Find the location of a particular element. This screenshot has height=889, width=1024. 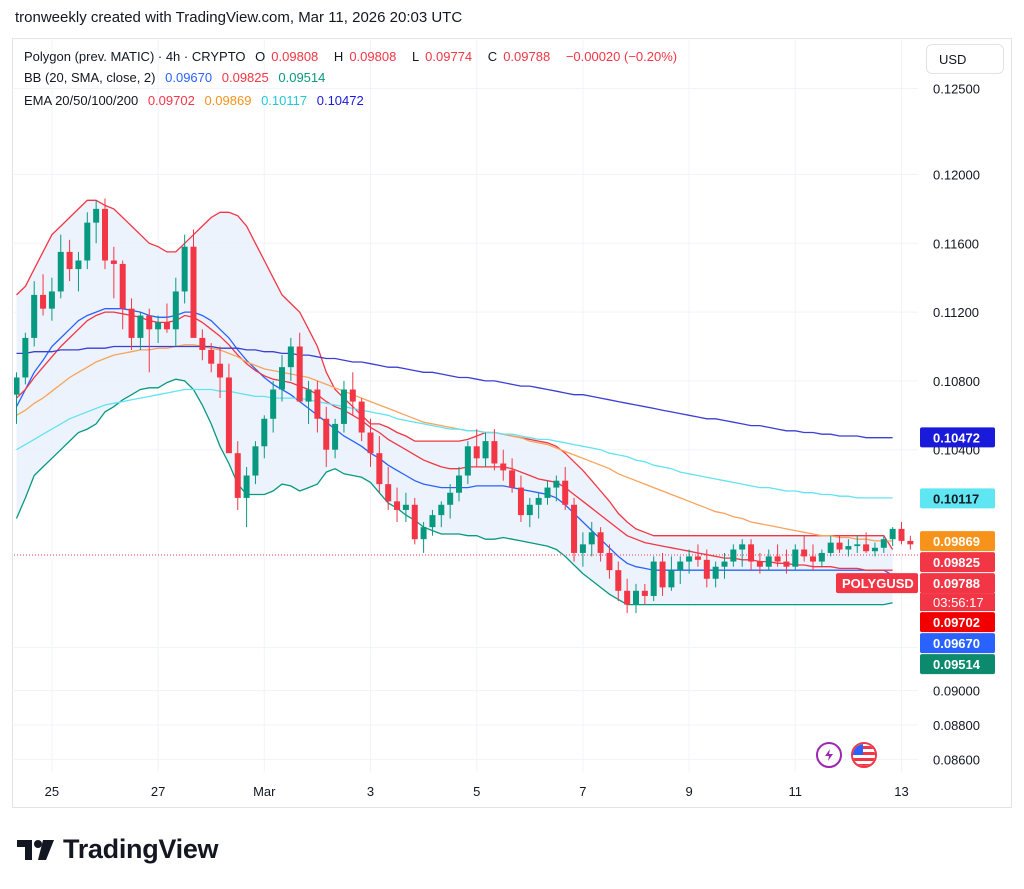

price-label-bb-lower: 0.09514 is located at coordinates (957, 664).